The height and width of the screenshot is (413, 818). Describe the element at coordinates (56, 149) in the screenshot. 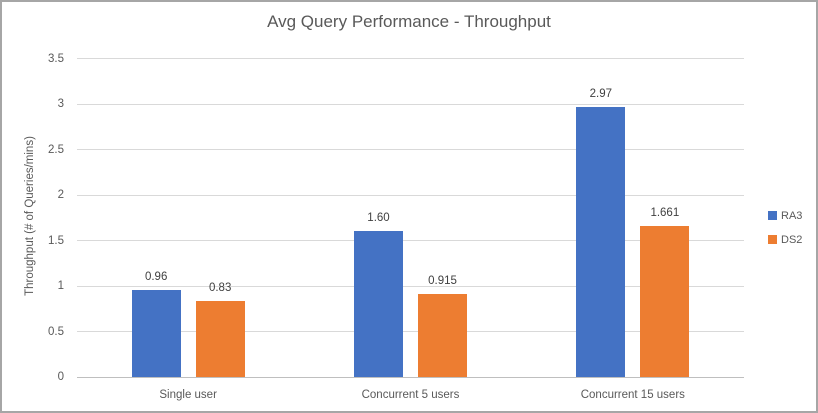

I see `y-tick-label: 2.5` at that location.